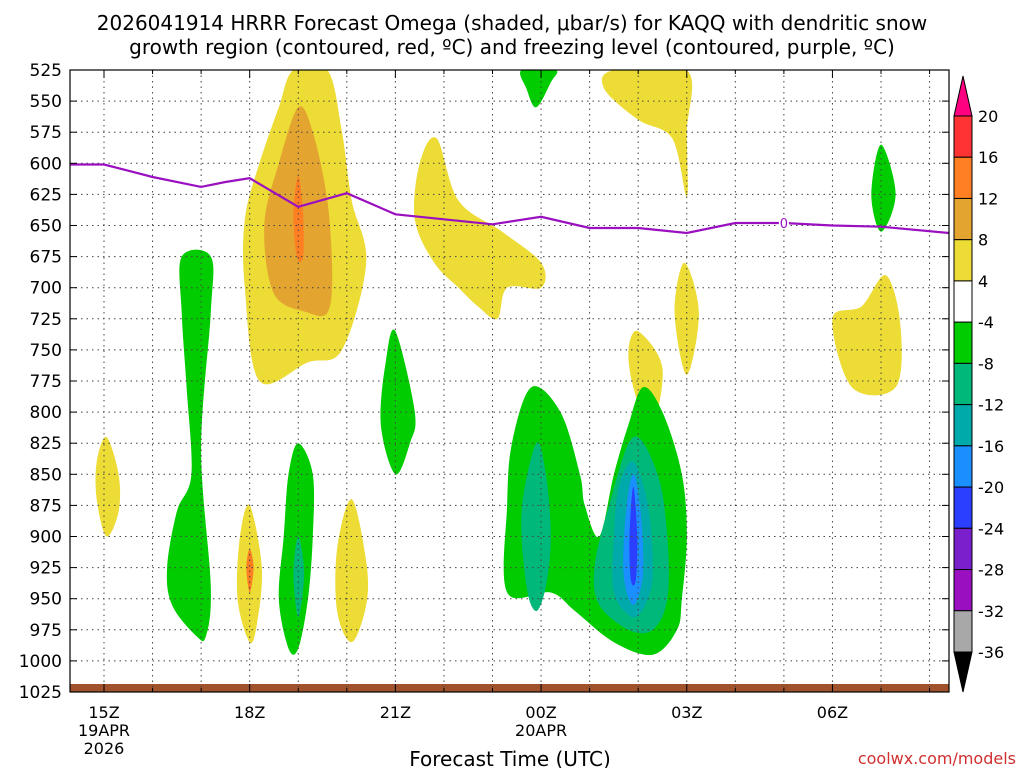  What do you see at coordinates (991, 528) in the screenshot?
I see `colorbar-label: -24` at bounding box center [991, 528].